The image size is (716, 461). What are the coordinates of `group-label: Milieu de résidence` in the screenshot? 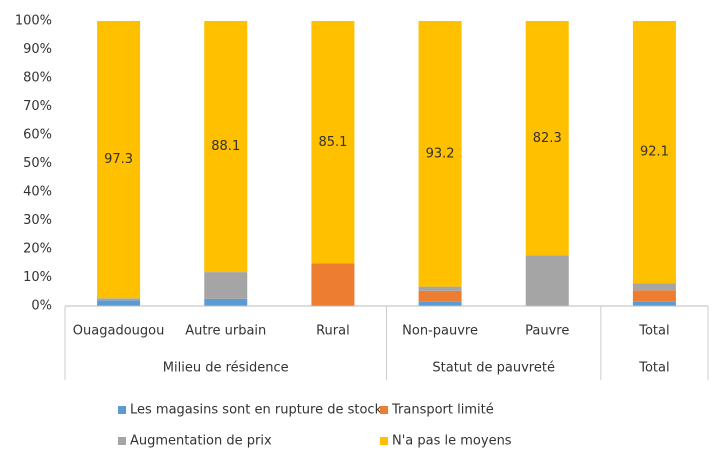 It's located at (226, 368).